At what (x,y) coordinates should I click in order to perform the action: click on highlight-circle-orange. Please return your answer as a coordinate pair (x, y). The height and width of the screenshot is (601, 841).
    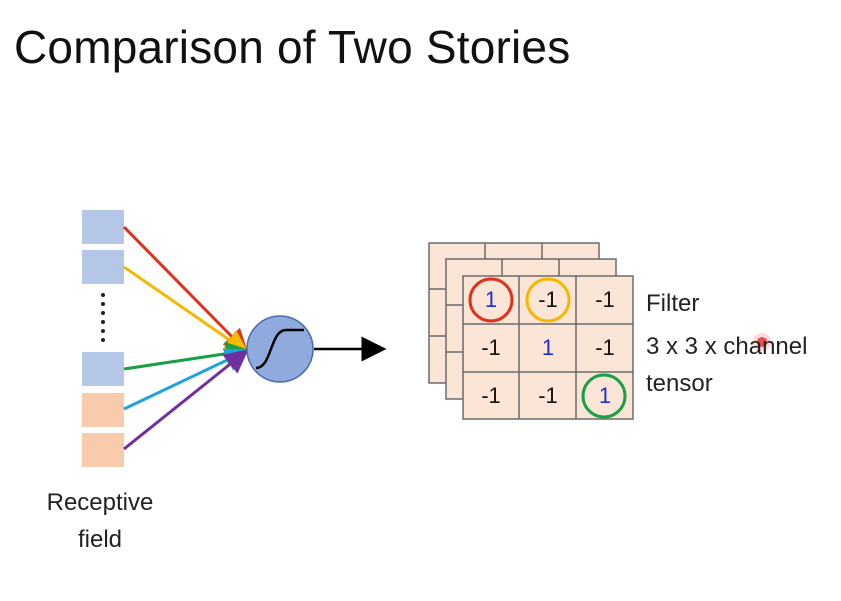
    Looking at the image, I should click on (548, 300).